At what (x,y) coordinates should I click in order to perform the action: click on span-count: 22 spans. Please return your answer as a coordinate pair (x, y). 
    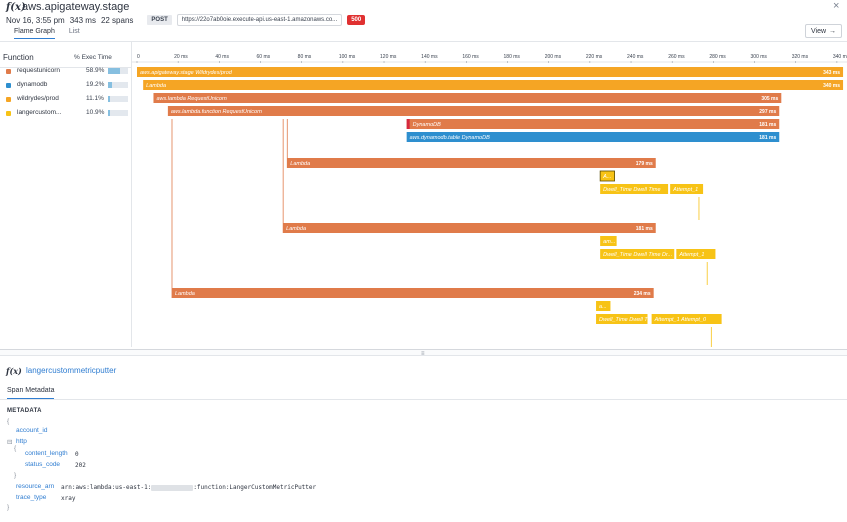
    Looking at the image, I should click on (117, 20).